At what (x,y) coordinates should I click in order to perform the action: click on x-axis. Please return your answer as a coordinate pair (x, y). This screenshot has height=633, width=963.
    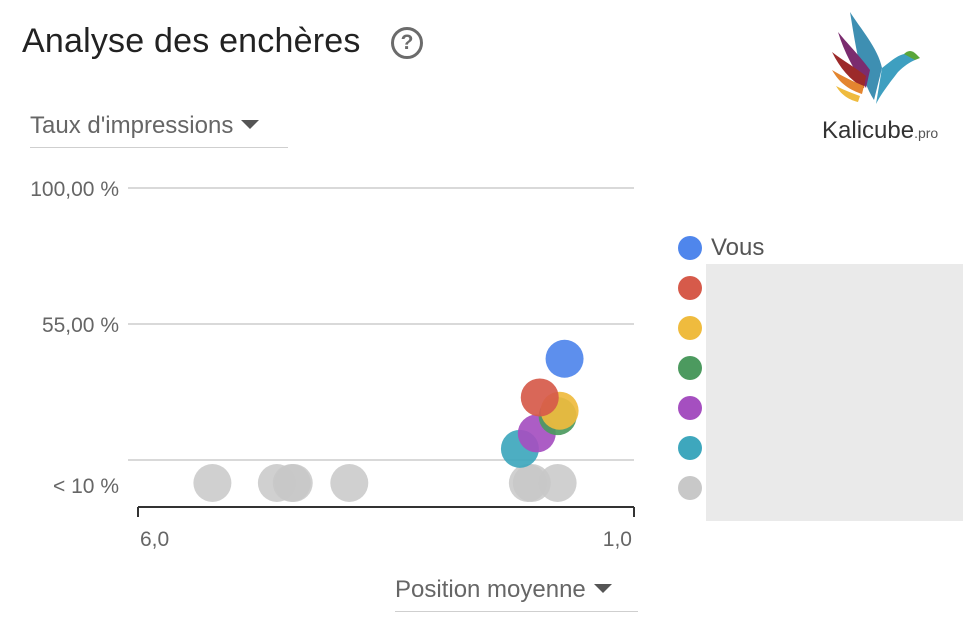
    Looking at the image, I should click on (386, 511).